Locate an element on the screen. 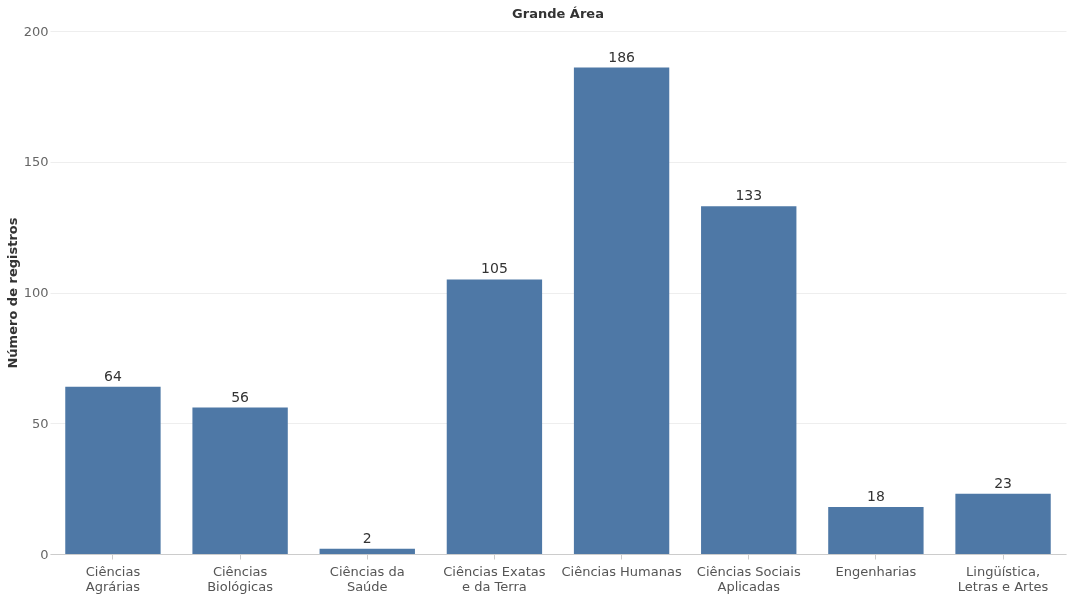 This screenshot has height=609, width=1082. data-label: 23 is located at coordinates (1003, 482).